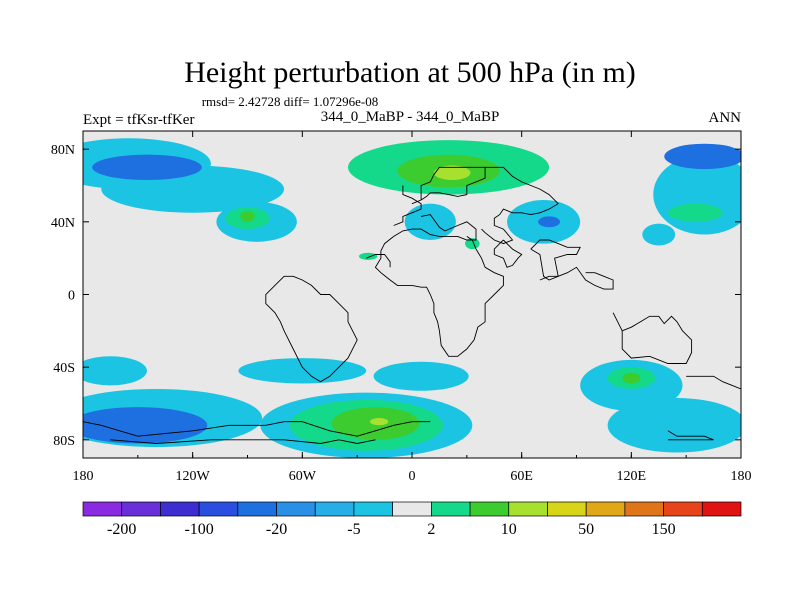 This screenshot has height=600, width=800. Describe the element at coordinates (410, 72) in the screenshot. I see `chart-title: Height perturbation at 500 hPa (in m)` at that location.